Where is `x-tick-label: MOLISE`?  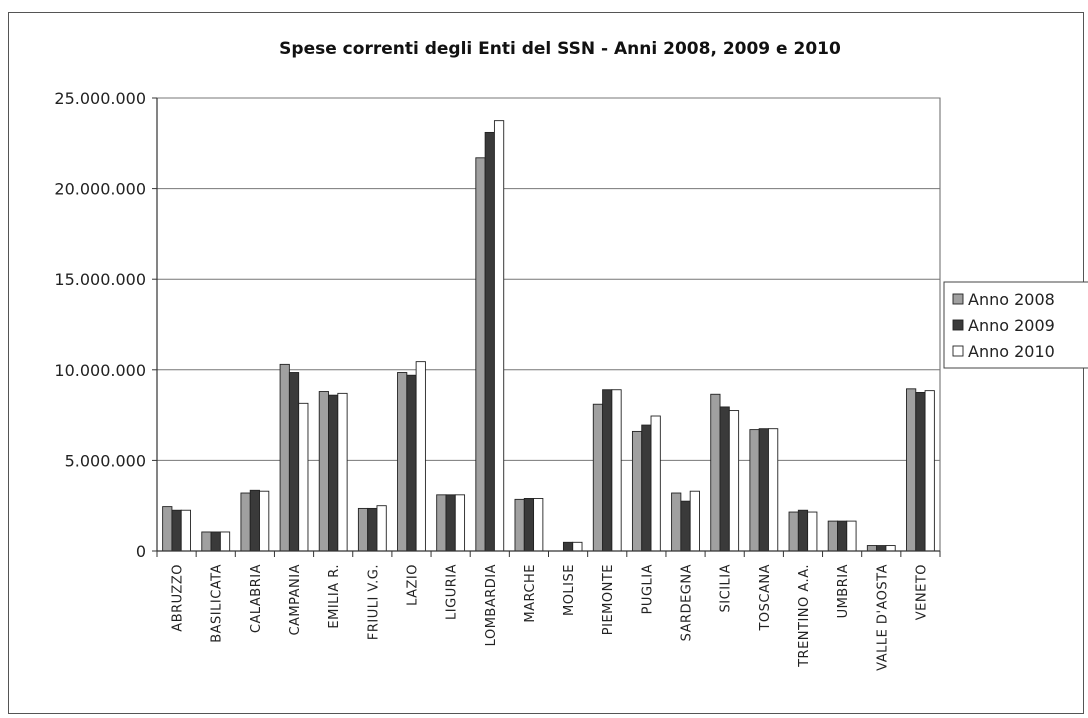
x-tick-label: MOLISE is located at coordinates (569, 590).